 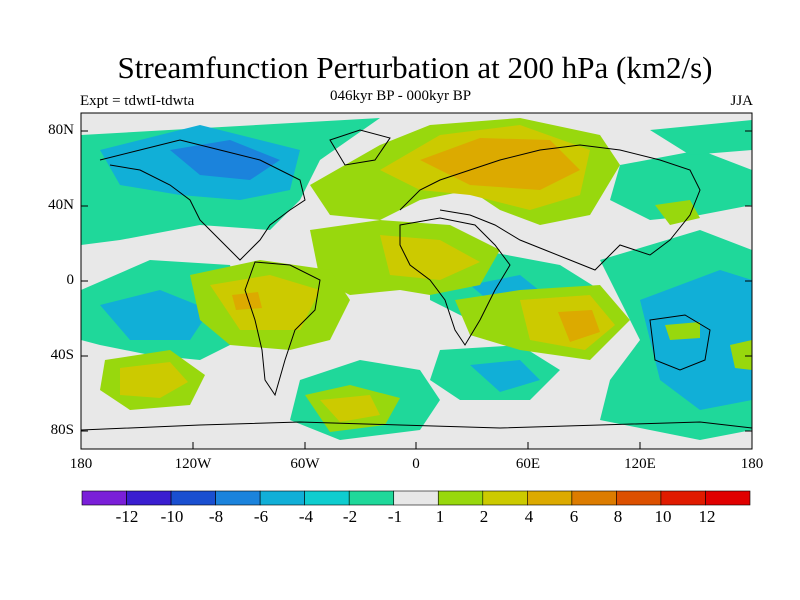 I want to click on colorbar-label: 1, so click(x=440, y=516).